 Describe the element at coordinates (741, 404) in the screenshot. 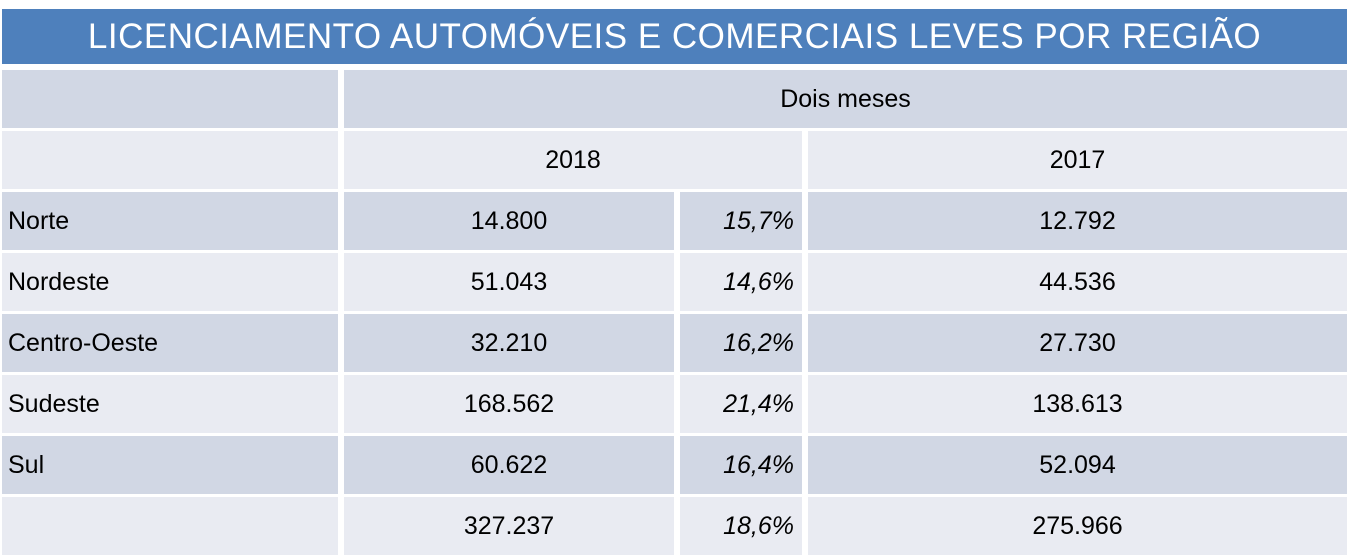

I see `pct-change-cell: 21,4%` at that location.